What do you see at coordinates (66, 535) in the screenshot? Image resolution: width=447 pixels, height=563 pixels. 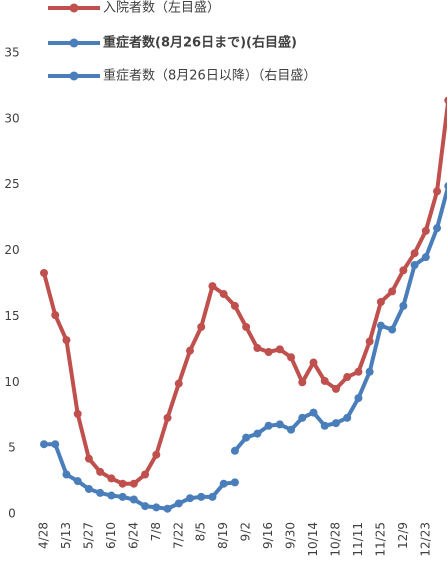 I see `x-tick-label: 5/13` at bounding box center [66, 535].